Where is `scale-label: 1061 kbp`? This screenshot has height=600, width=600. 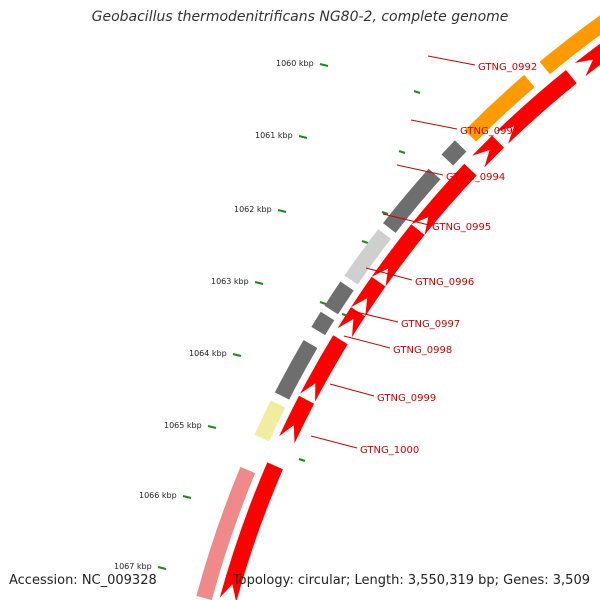
scale-label: 1061 kbp is located at coordinates (274, 135).